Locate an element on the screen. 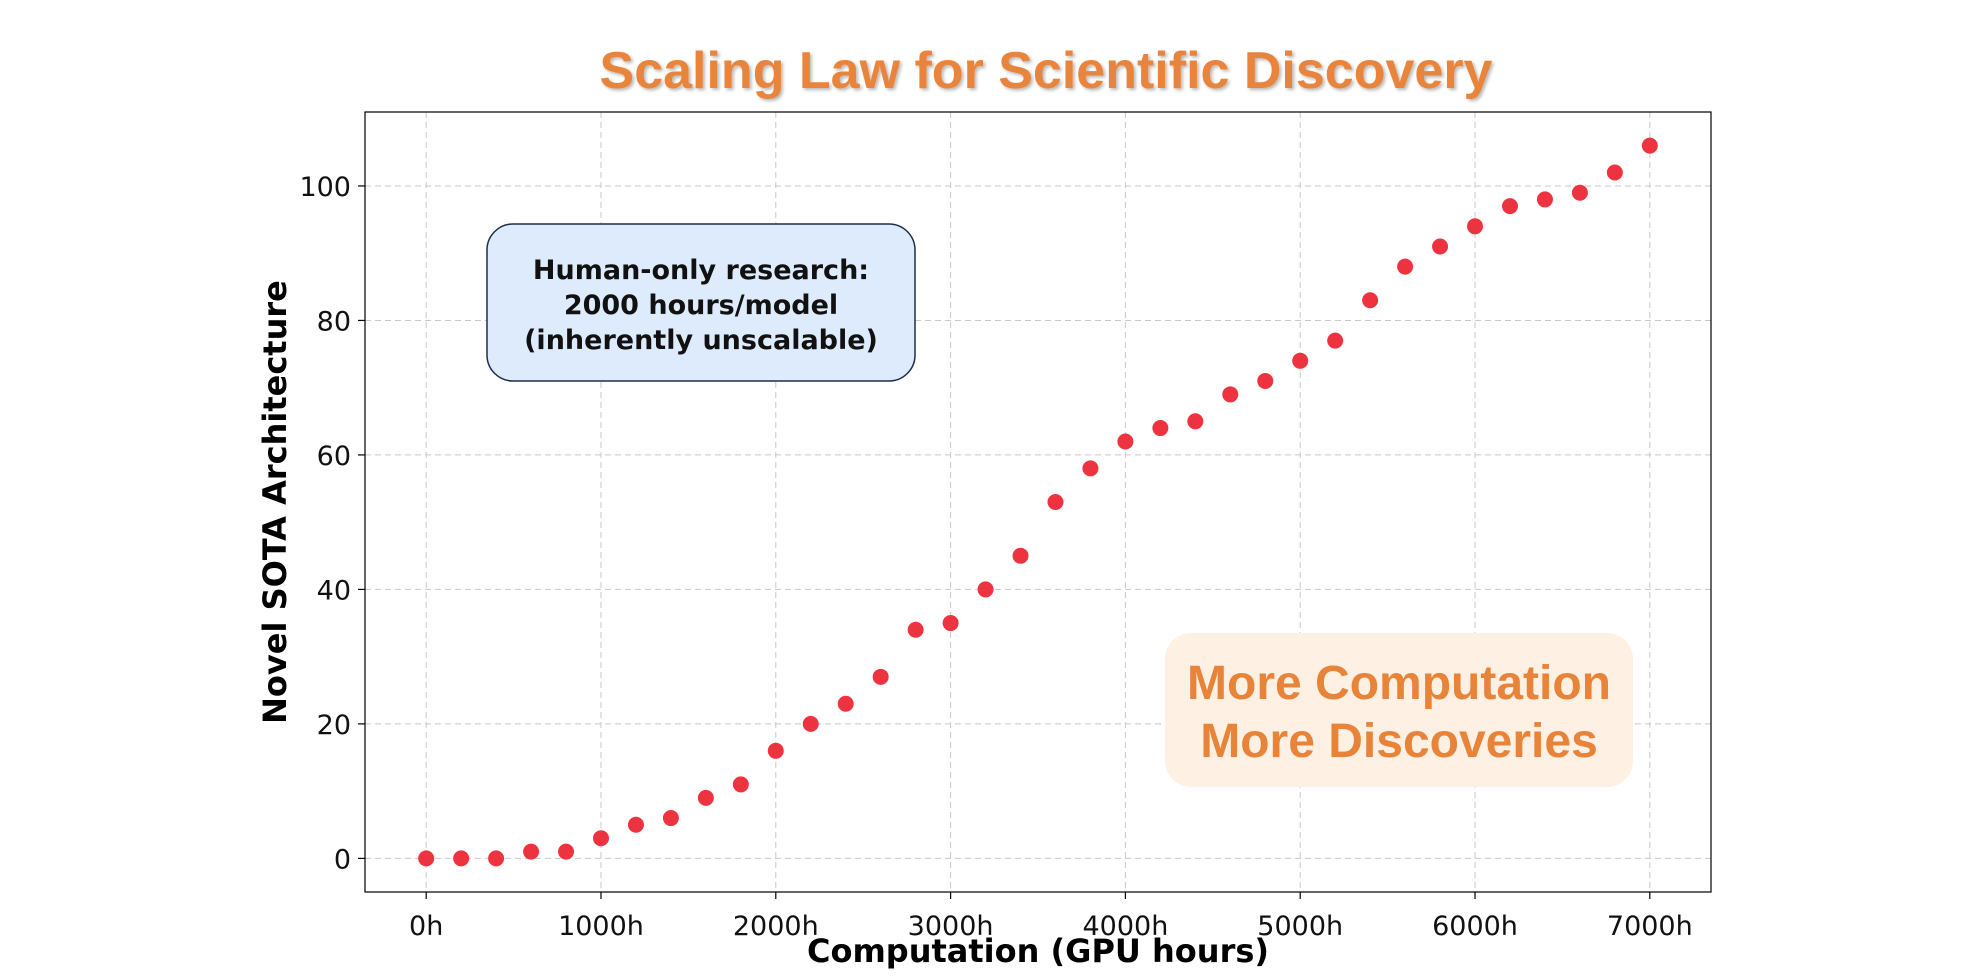  x-tick-label: 6000h is located at coordinates (1475, 926).